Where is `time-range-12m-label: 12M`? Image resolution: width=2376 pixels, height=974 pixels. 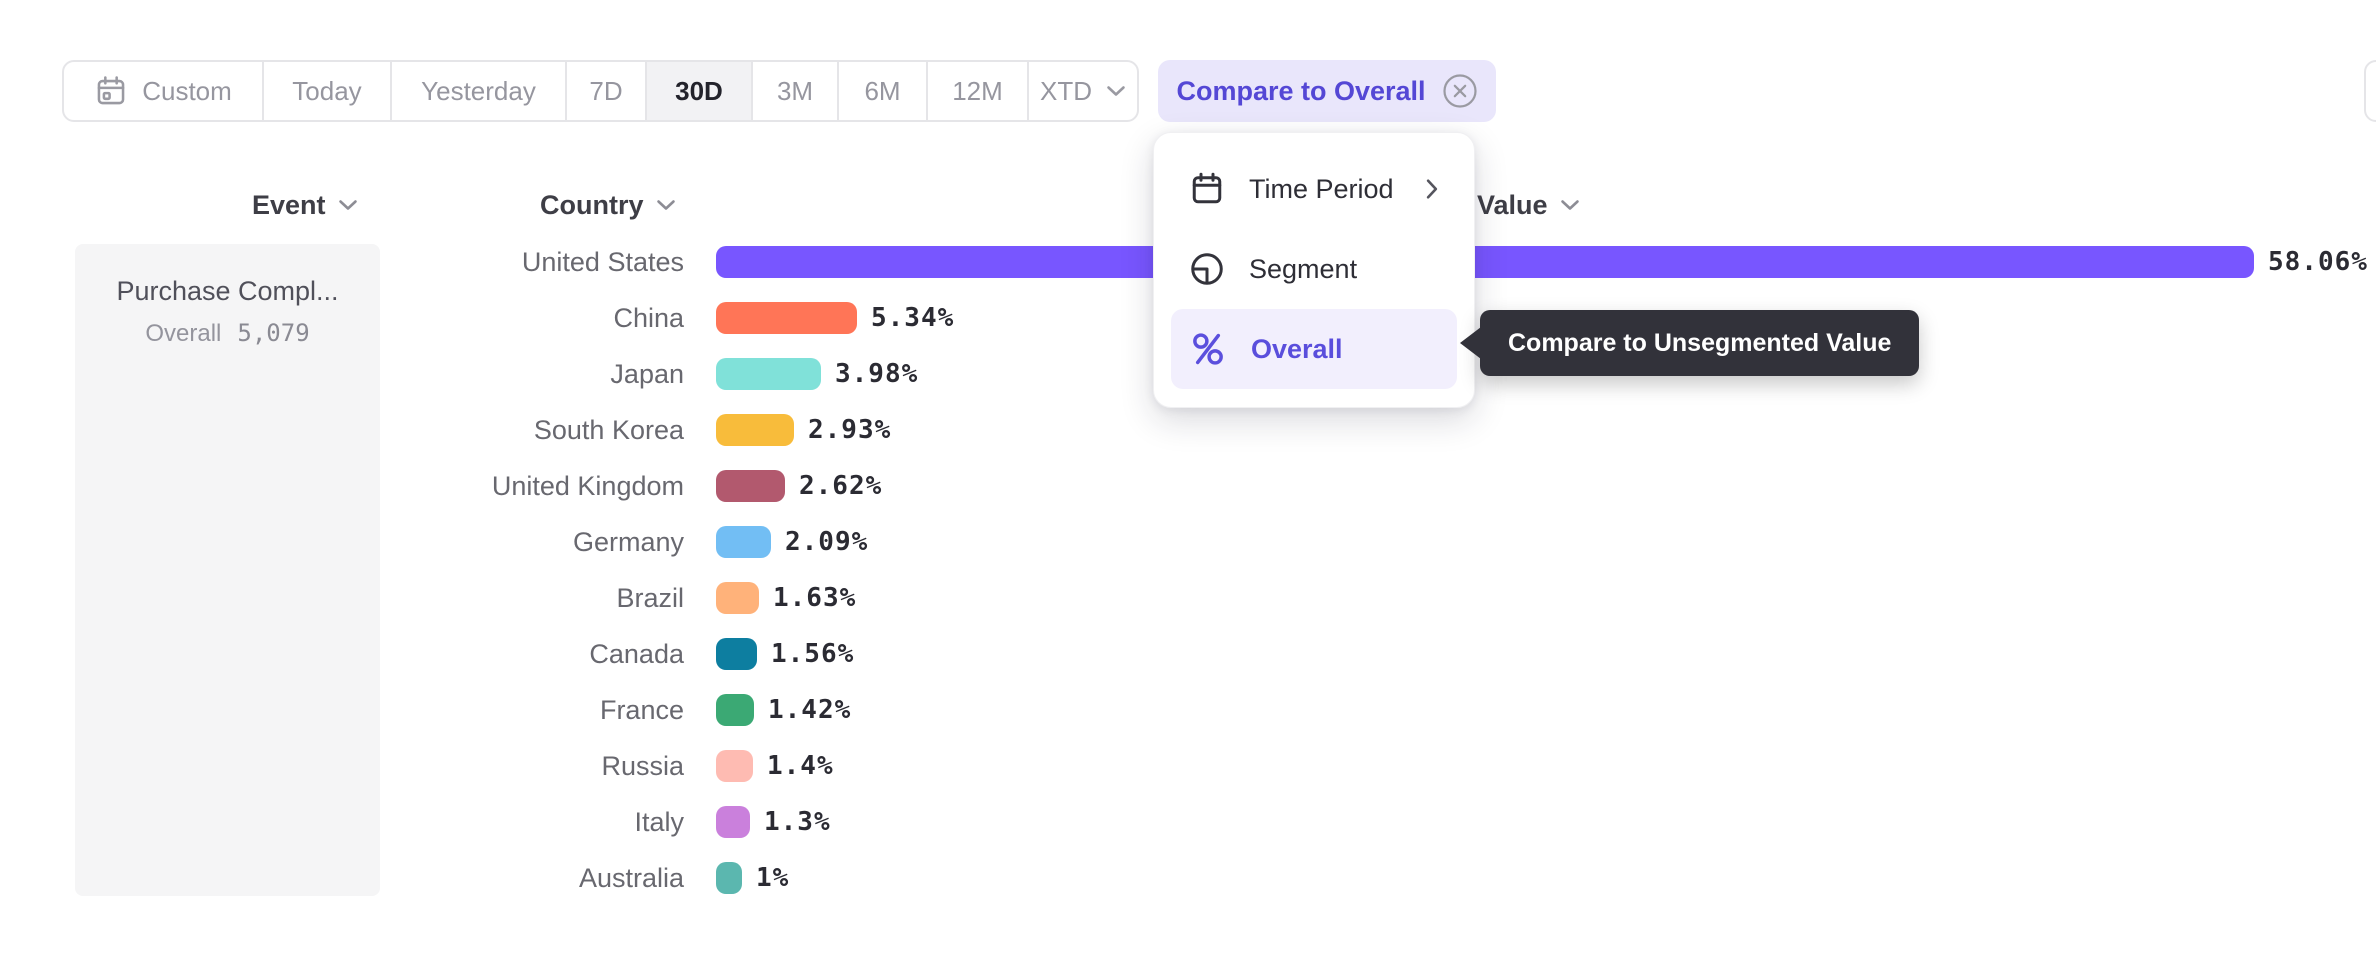 time-range-12m-label: 12M is located at coordinates (977, 90).